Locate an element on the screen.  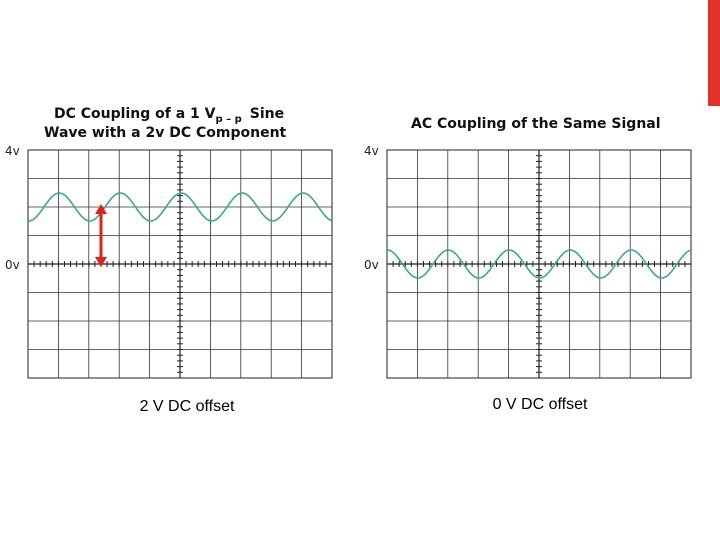
right-title: AC Coupling of the Same Signal is located at coordinates (536, 124).